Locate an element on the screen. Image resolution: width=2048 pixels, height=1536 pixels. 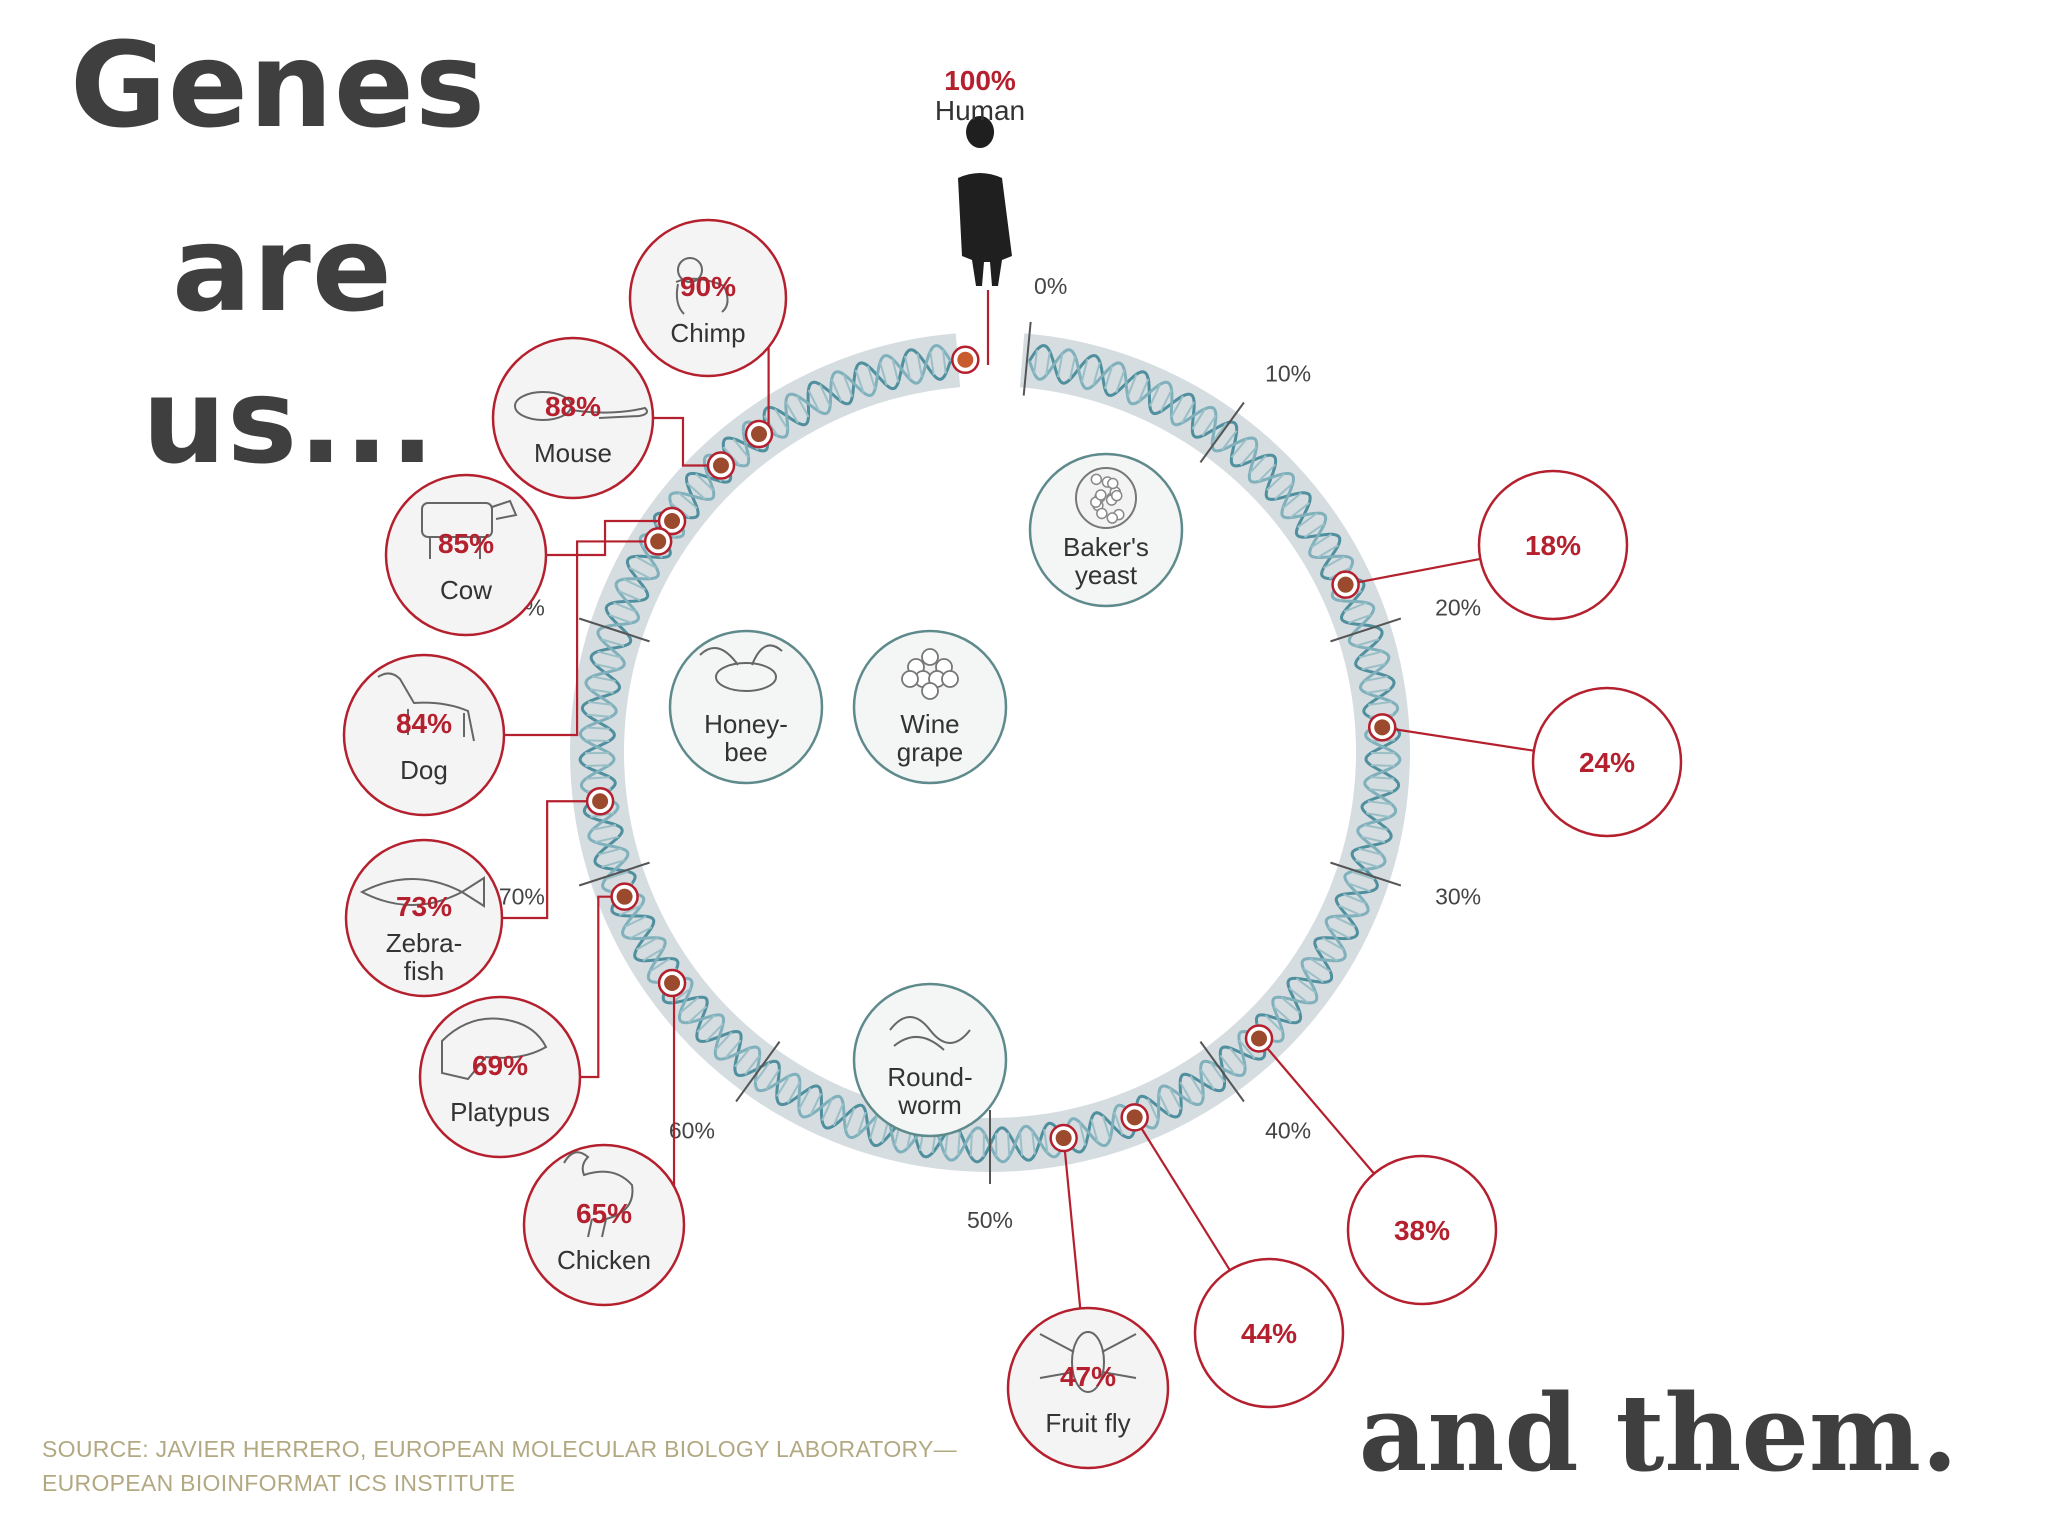
callout-percent: 85% is located at coordinates (466, 543).